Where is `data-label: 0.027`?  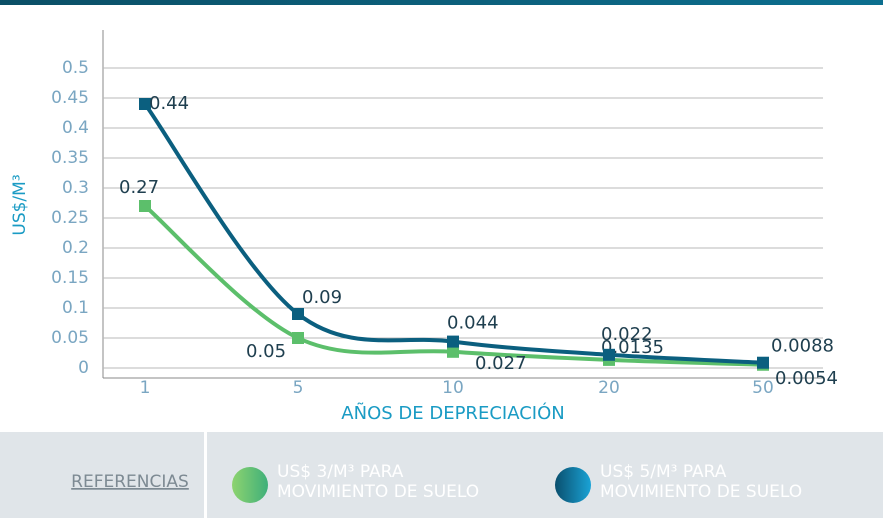 data-label: 0.027 is located at coordinates (501, 363).